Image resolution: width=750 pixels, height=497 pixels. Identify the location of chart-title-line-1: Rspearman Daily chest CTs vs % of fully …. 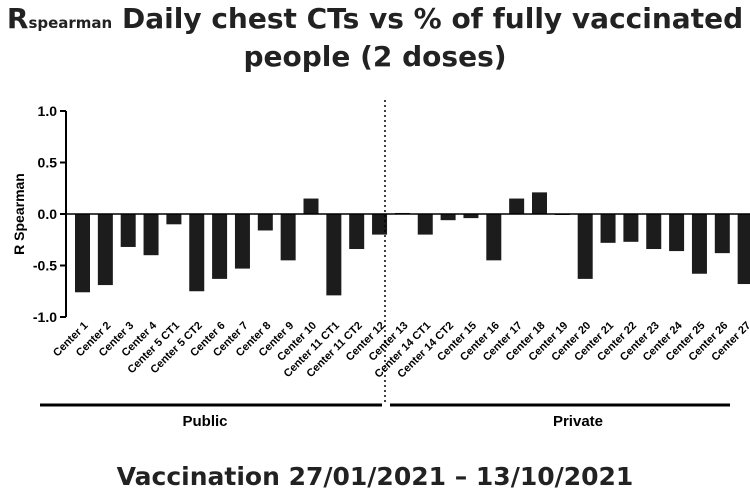
(375, 18).